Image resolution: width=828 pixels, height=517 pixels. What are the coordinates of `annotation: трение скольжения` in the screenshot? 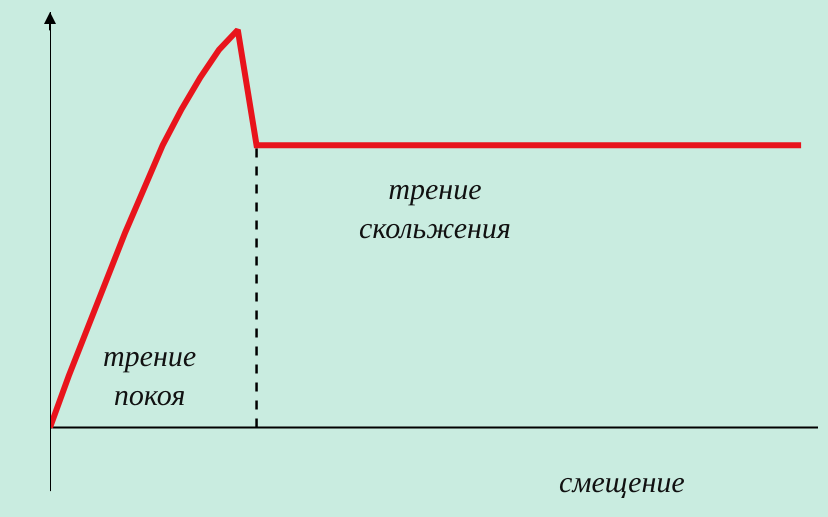 It's located at (435, 209).